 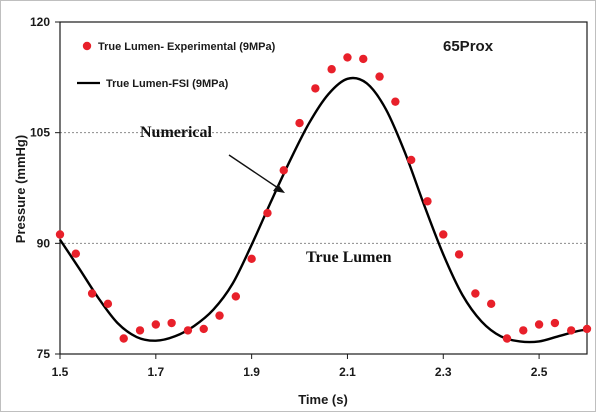 I want to click on y-tick-label: 90, so click(x=44, y=243).